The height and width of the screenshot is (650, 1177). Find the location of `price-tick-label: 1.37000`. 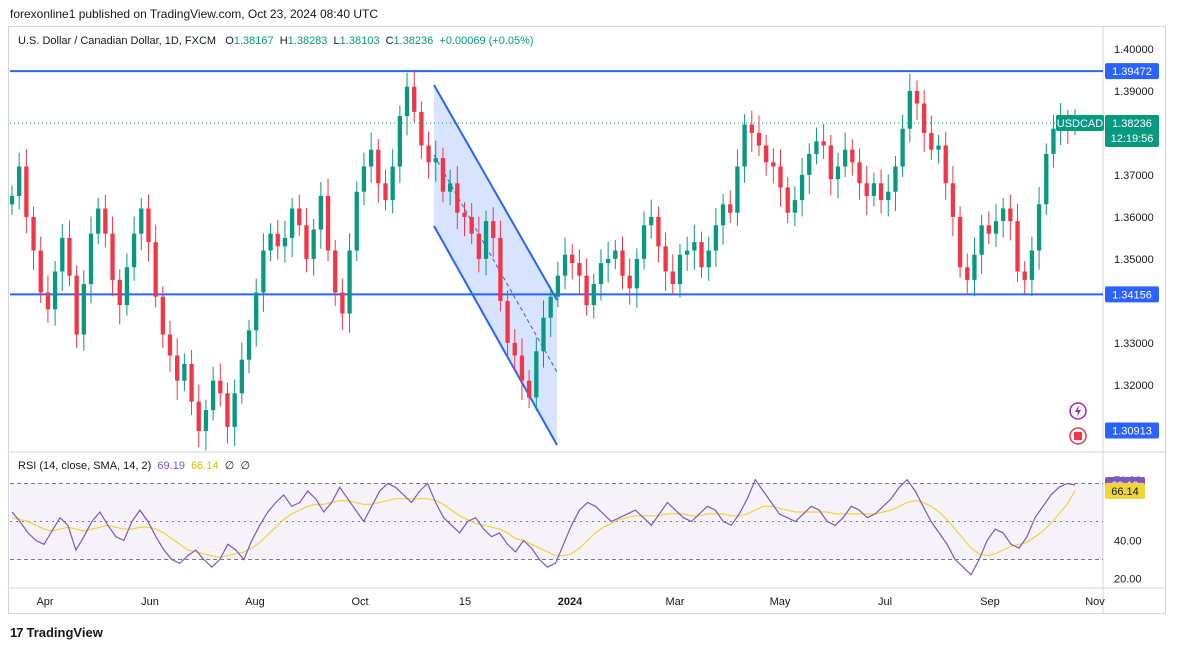

price-tick-label: 1.37000 is located at coordinates (1134, 176).